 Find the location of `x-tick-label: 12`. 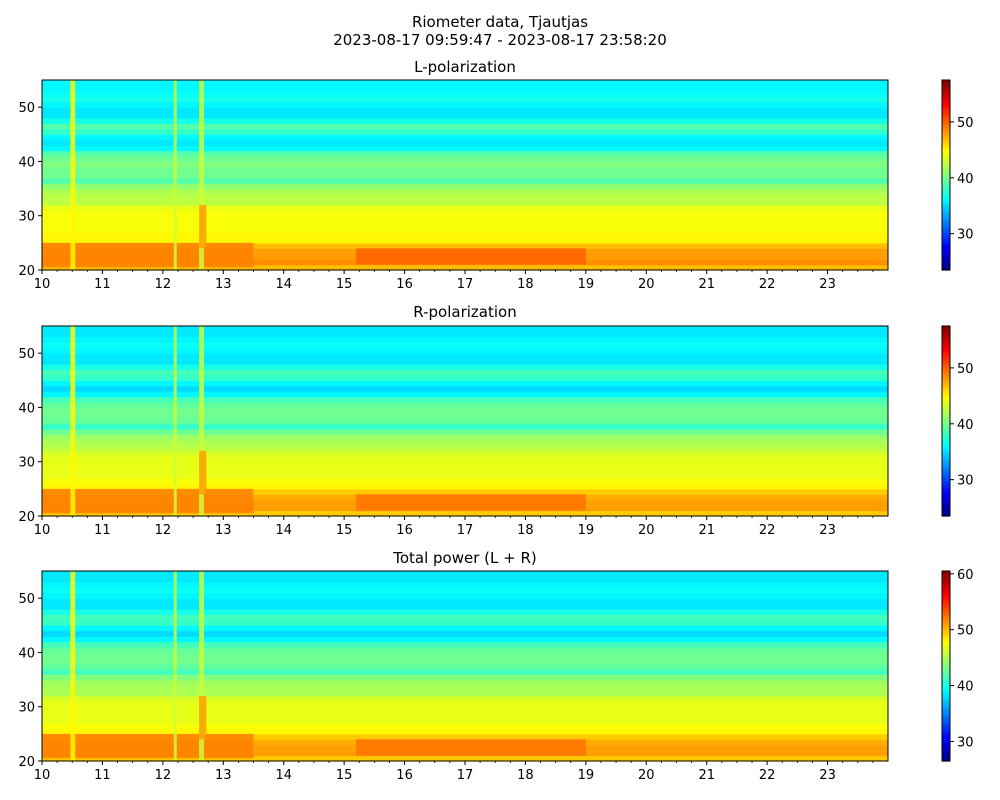

x-tick-label: 12 is located at coordinates (163, 775).